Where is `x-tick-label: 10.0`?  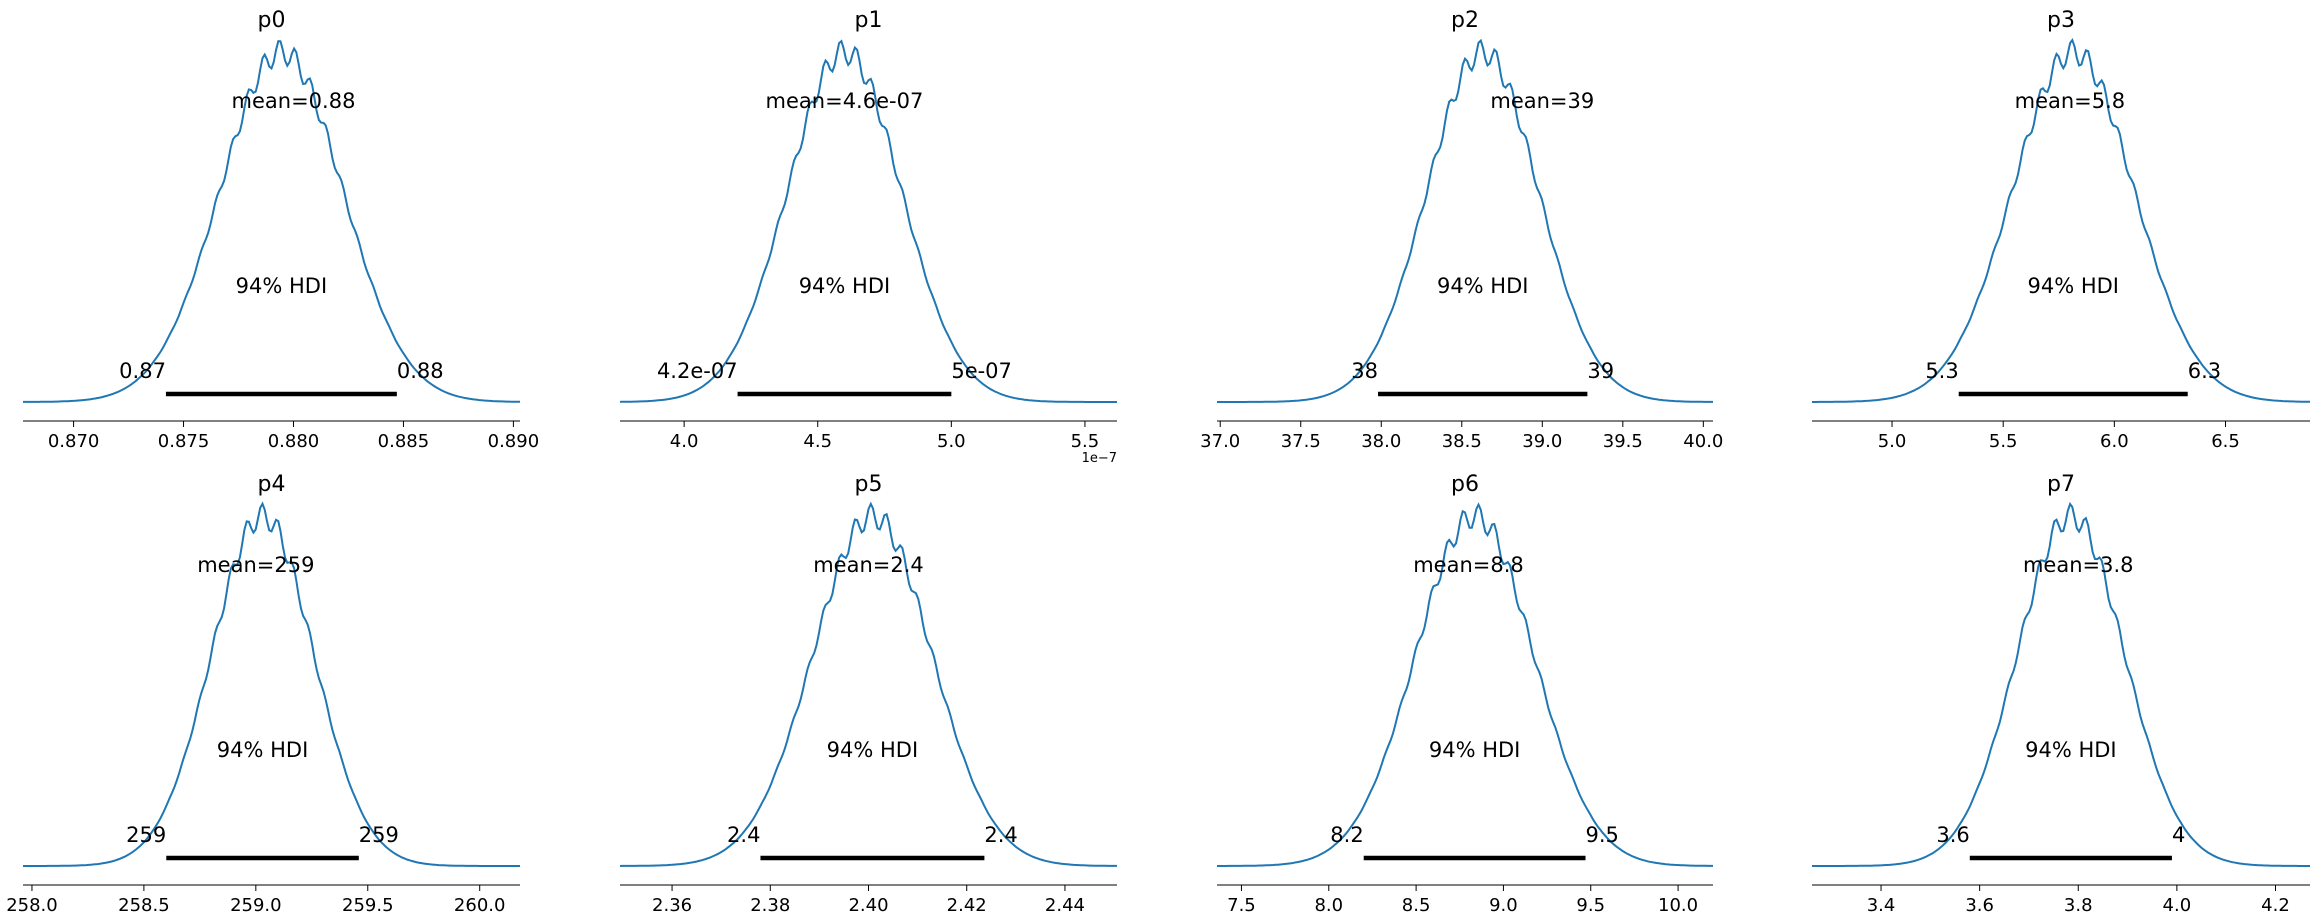 x-tick-label: 10.0 is located at coordinates (1678, 905).